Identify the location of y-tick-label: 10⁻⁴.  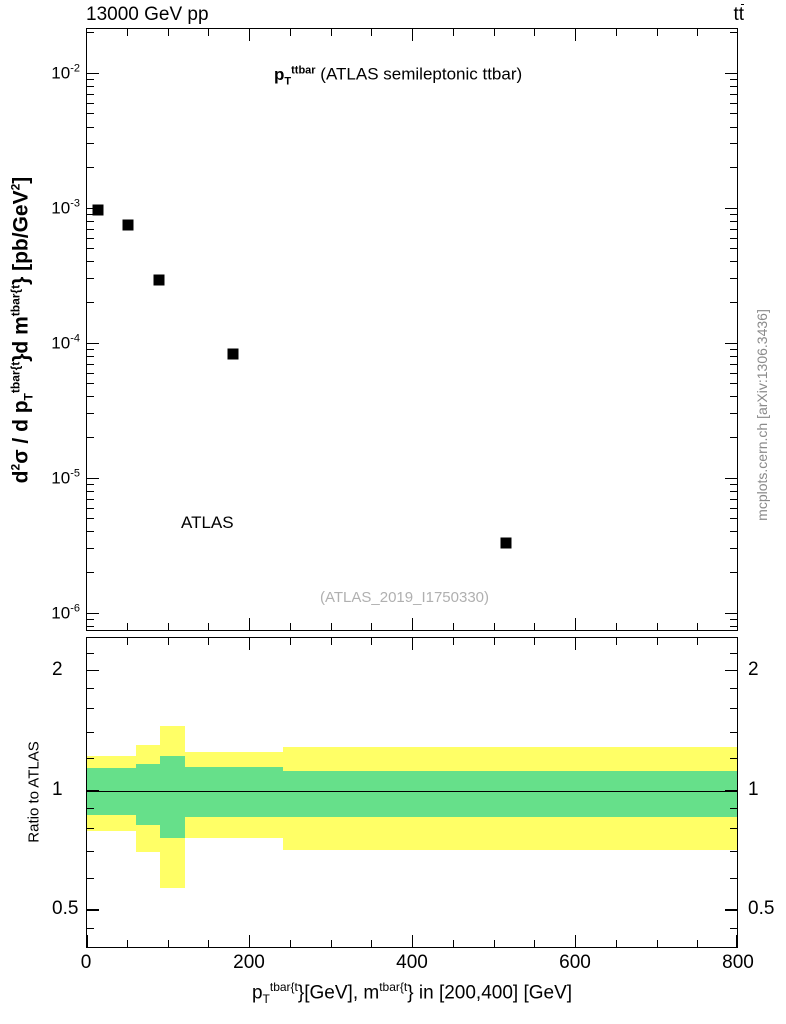
(65, 342).